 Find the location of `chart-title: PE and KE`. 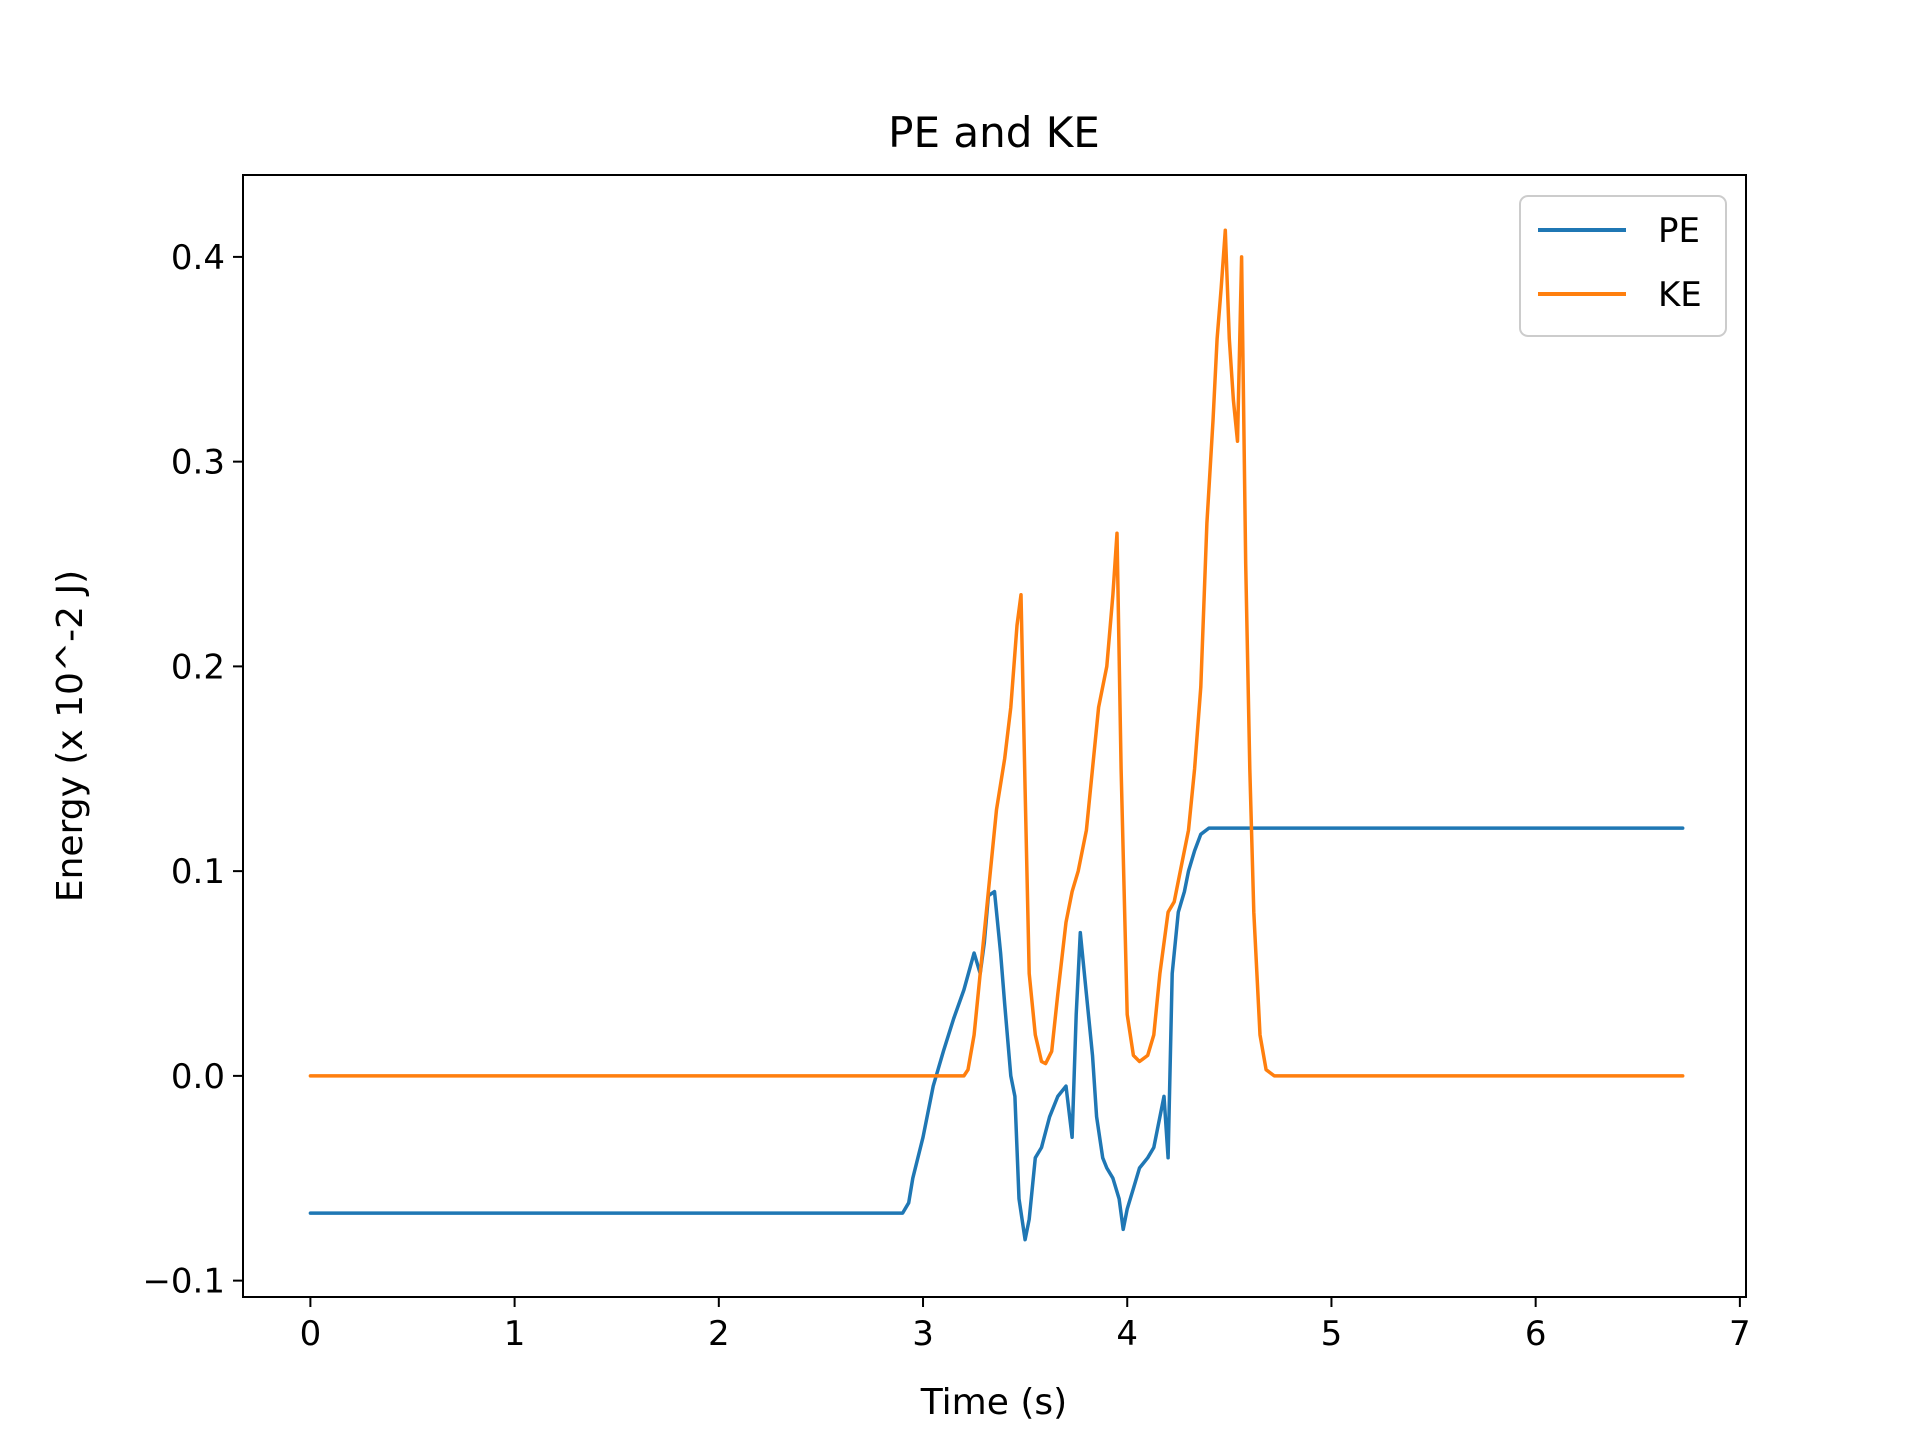

chart-title: PE and KE is located at coordinates (994, 132).